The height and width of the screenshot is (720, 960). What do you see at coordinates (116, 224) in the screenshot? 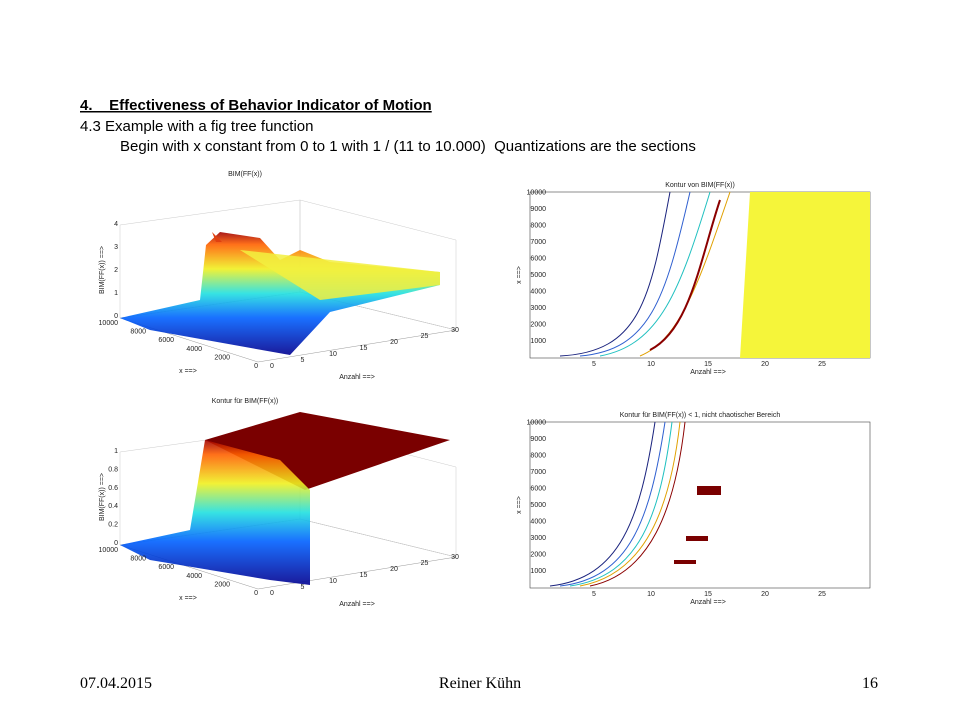
I see `z-tick-label: 4` at bounding box center [116, 224].